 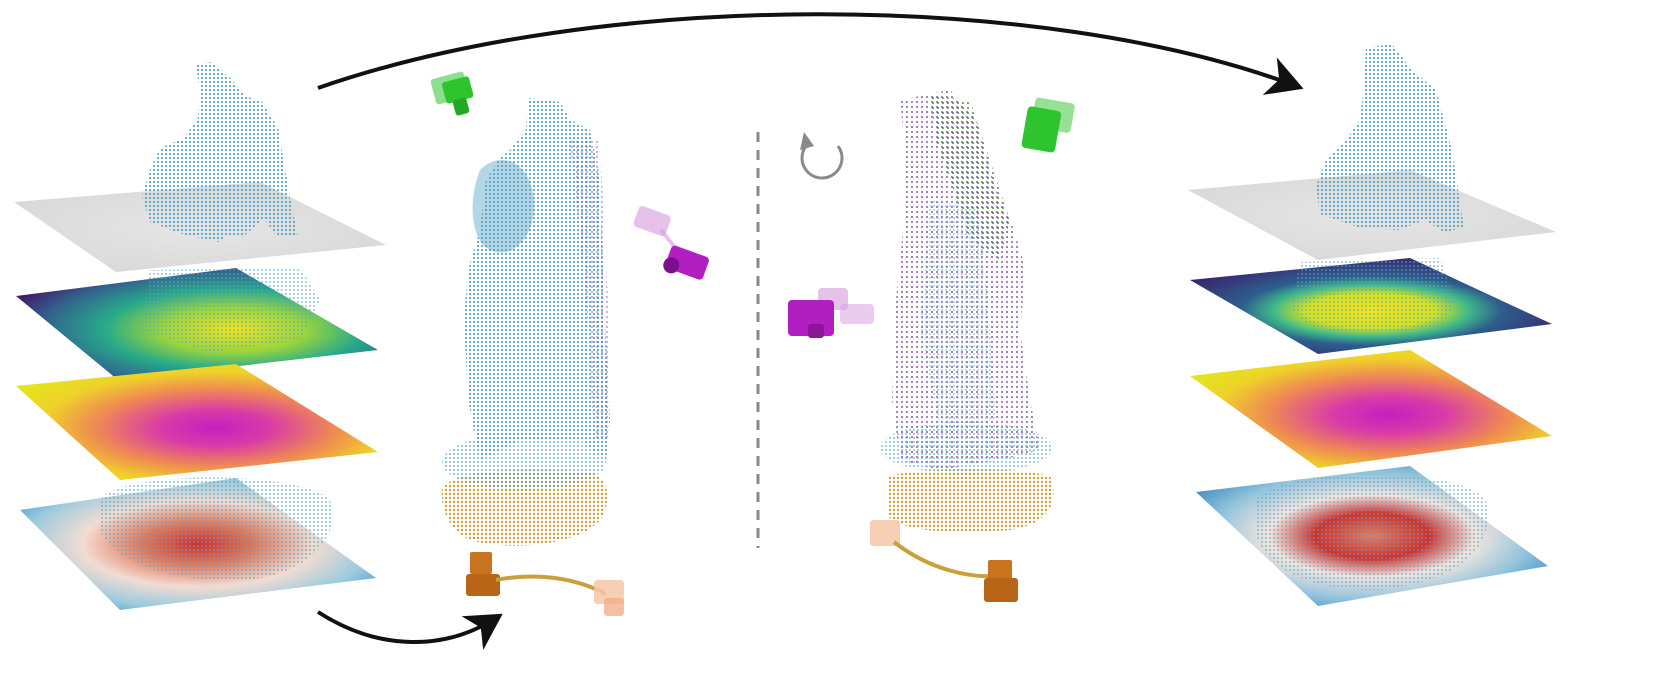 I want to click on rotate-icon, so click(x=822, y=156).